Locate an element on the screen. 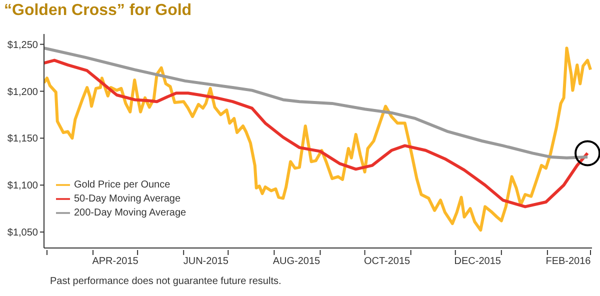 The image size is (600, 296). y-tick-label: $1,200 is located at coordinates (22, 92).